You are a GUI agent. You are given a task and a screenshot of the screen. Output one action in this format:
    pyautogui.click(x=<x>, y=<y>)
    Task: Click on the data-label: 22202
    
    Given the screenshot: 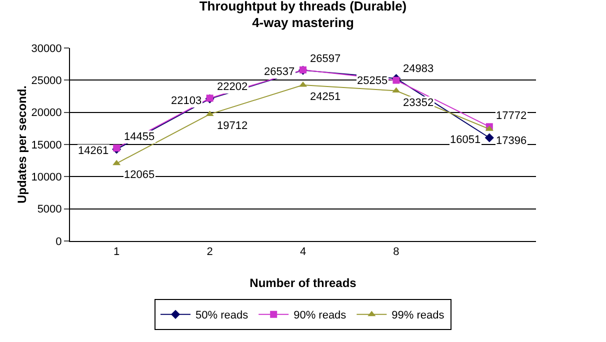 What is the action you would take?
    pyautogui.click(x=232, y=87)
    